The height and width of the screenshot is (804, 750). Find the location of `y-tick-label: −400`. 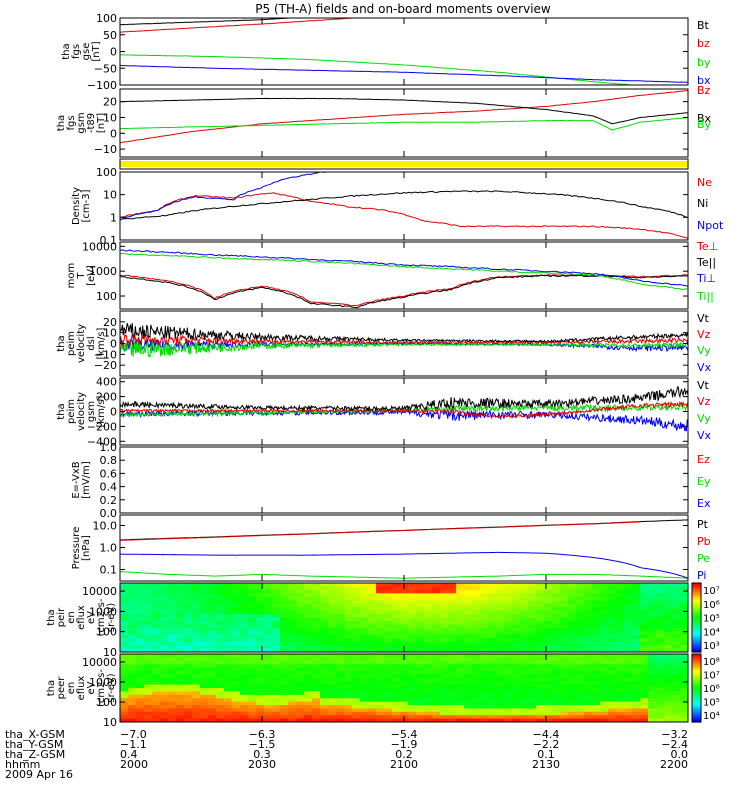

y-tick-label: −400 is located at coordinates (102, 441).